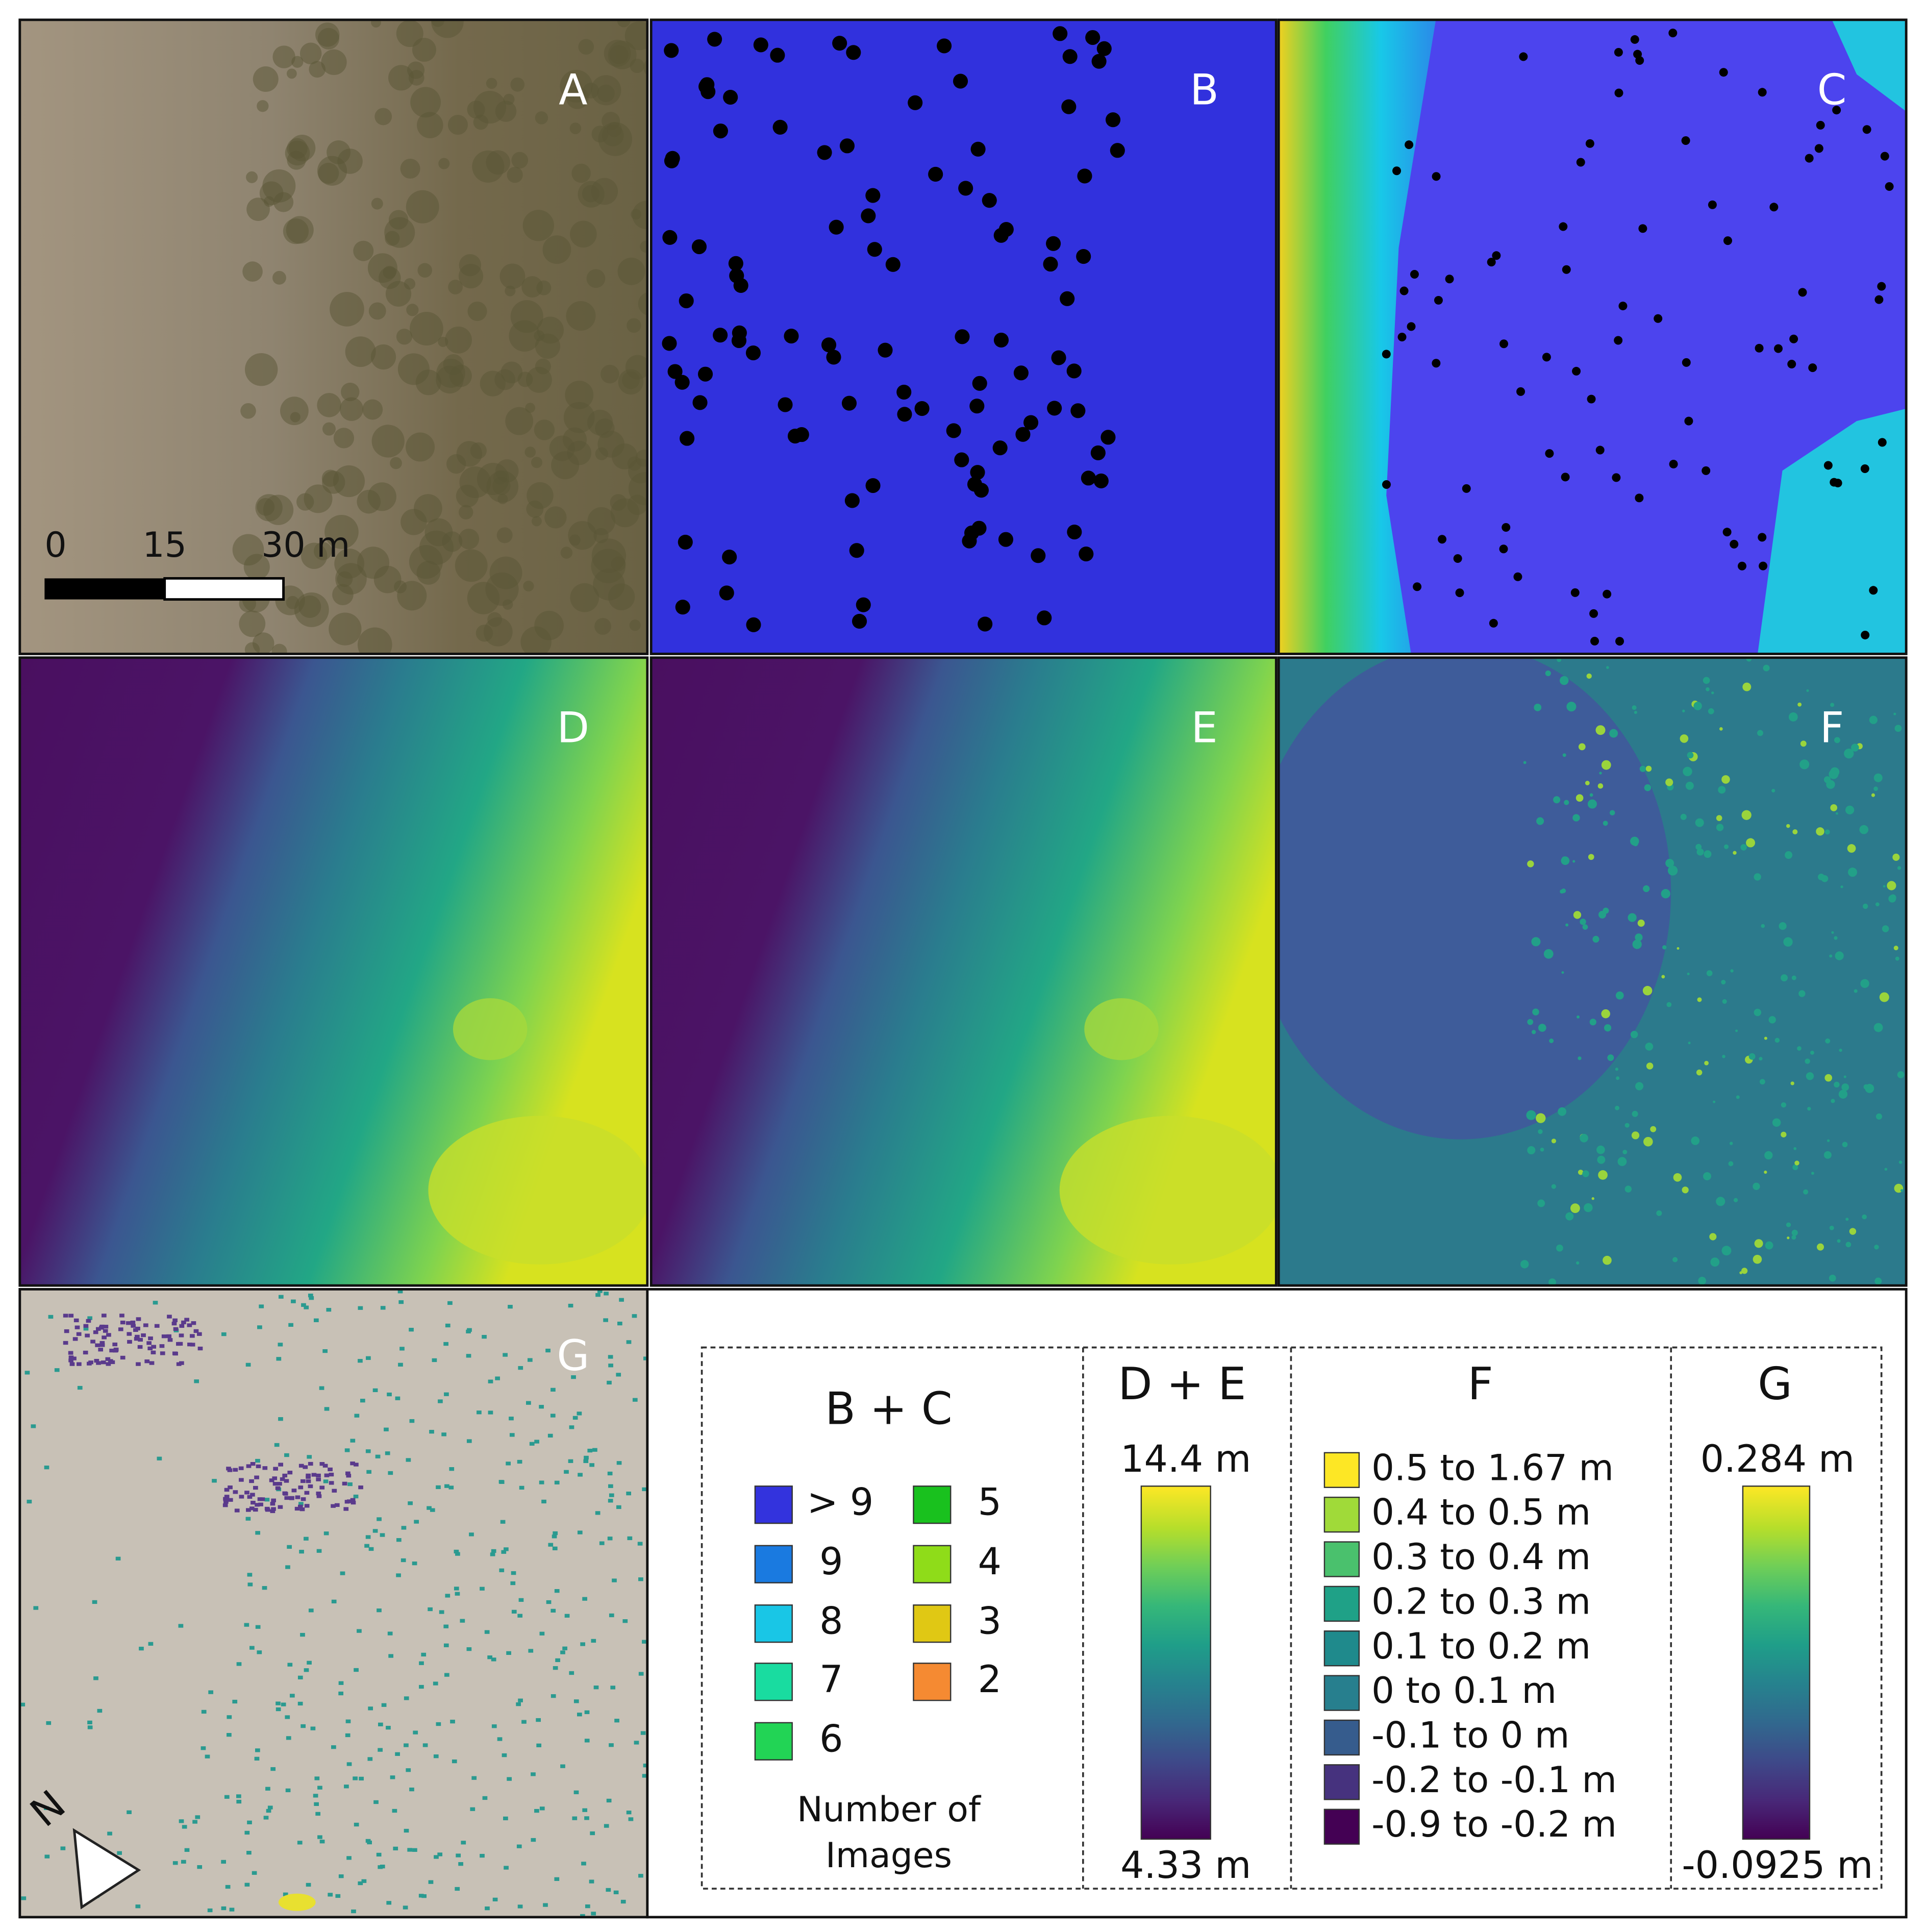 This screenshot has height=1932, width=1926. What do you see at coordinates (1182, 1384) in the screenshot?
I see `legend-title: D + E` at bounding box center [1182, 1384].